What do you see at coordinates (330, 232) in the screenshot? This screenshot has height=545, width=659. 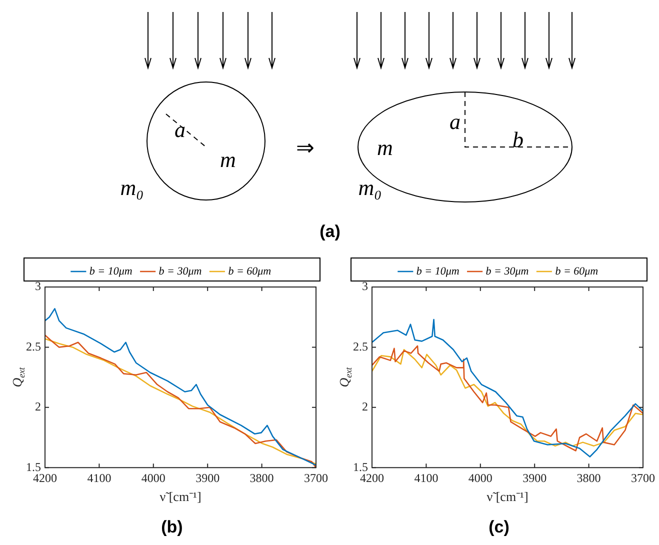 I see `text: (a)` at bounding box center [330, 232].